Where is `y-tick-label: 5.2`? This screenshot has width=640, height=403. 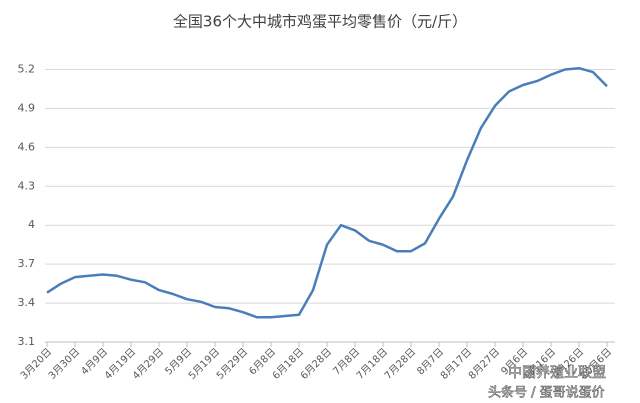 y-tick-label: 5.2 is located at coordinates (27, 68).